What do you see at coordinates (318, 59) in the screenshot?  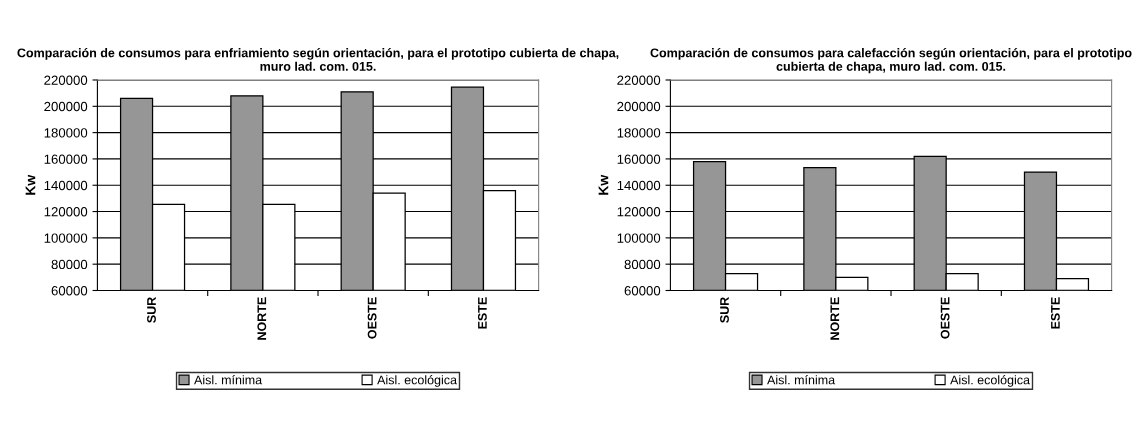 I see `chart-title: Comparación de consumos para enfriamiento según orientación, para el prototipo cubierta de chapa, muro lad. com. 015.` at bounding box center [318, 59].